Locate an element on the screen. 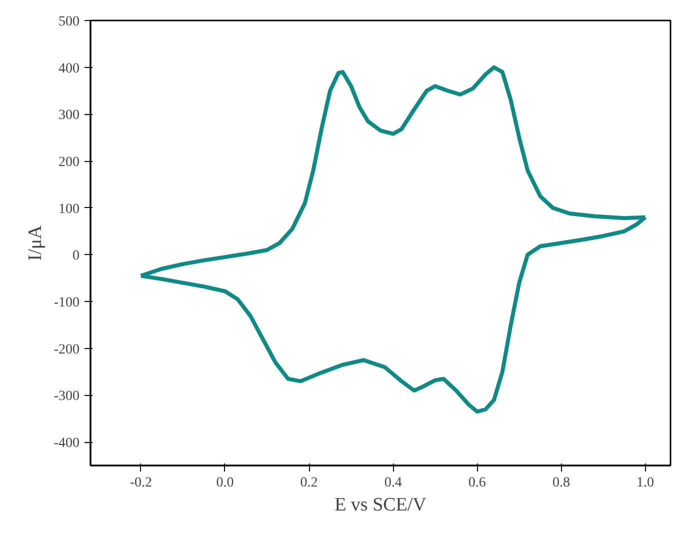 Image resolution: width=684 pixels, height=540 pixels. y-tick-label: 0 is located at coordinates (76, 256).